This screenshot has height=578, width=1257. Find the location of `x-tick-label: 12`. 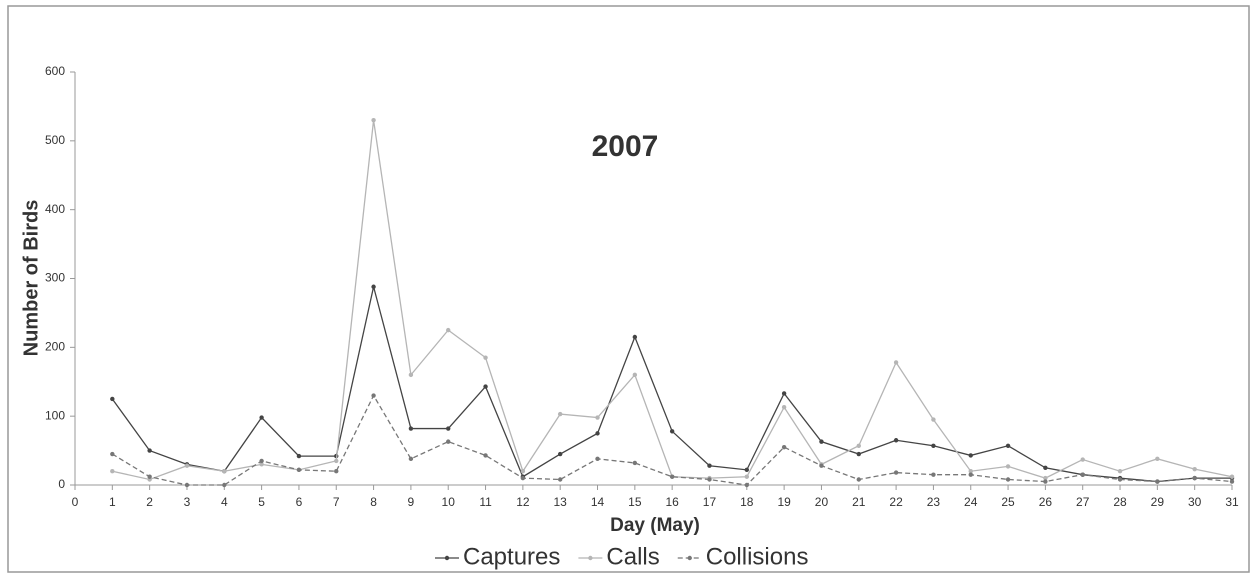

x-tick-label: 12 is located at coordinates (523, 502).